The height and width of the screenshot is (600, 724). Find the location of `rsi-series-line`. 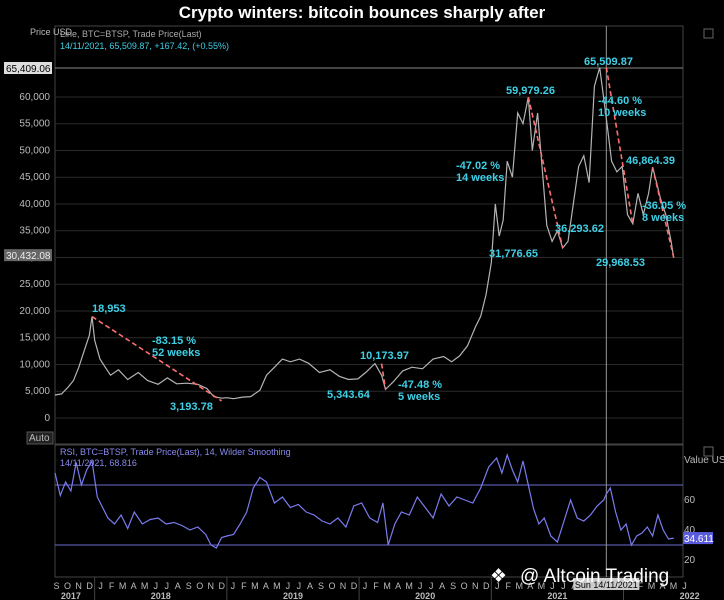

rsi-series-line is located at coordinates (364, 501).